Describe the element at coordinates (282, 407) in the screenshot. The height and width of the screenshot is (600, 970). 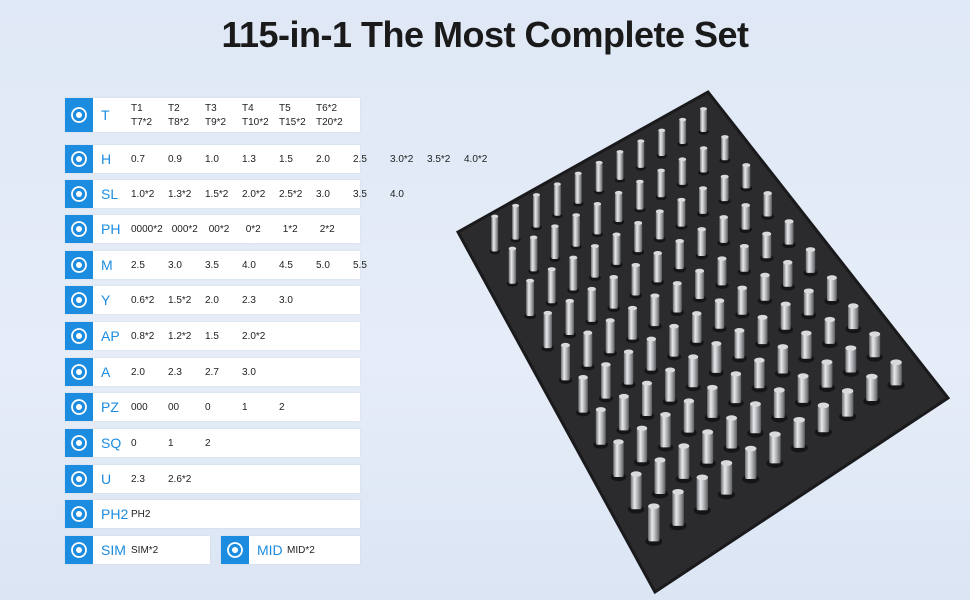
I see `size: 2` at that location.